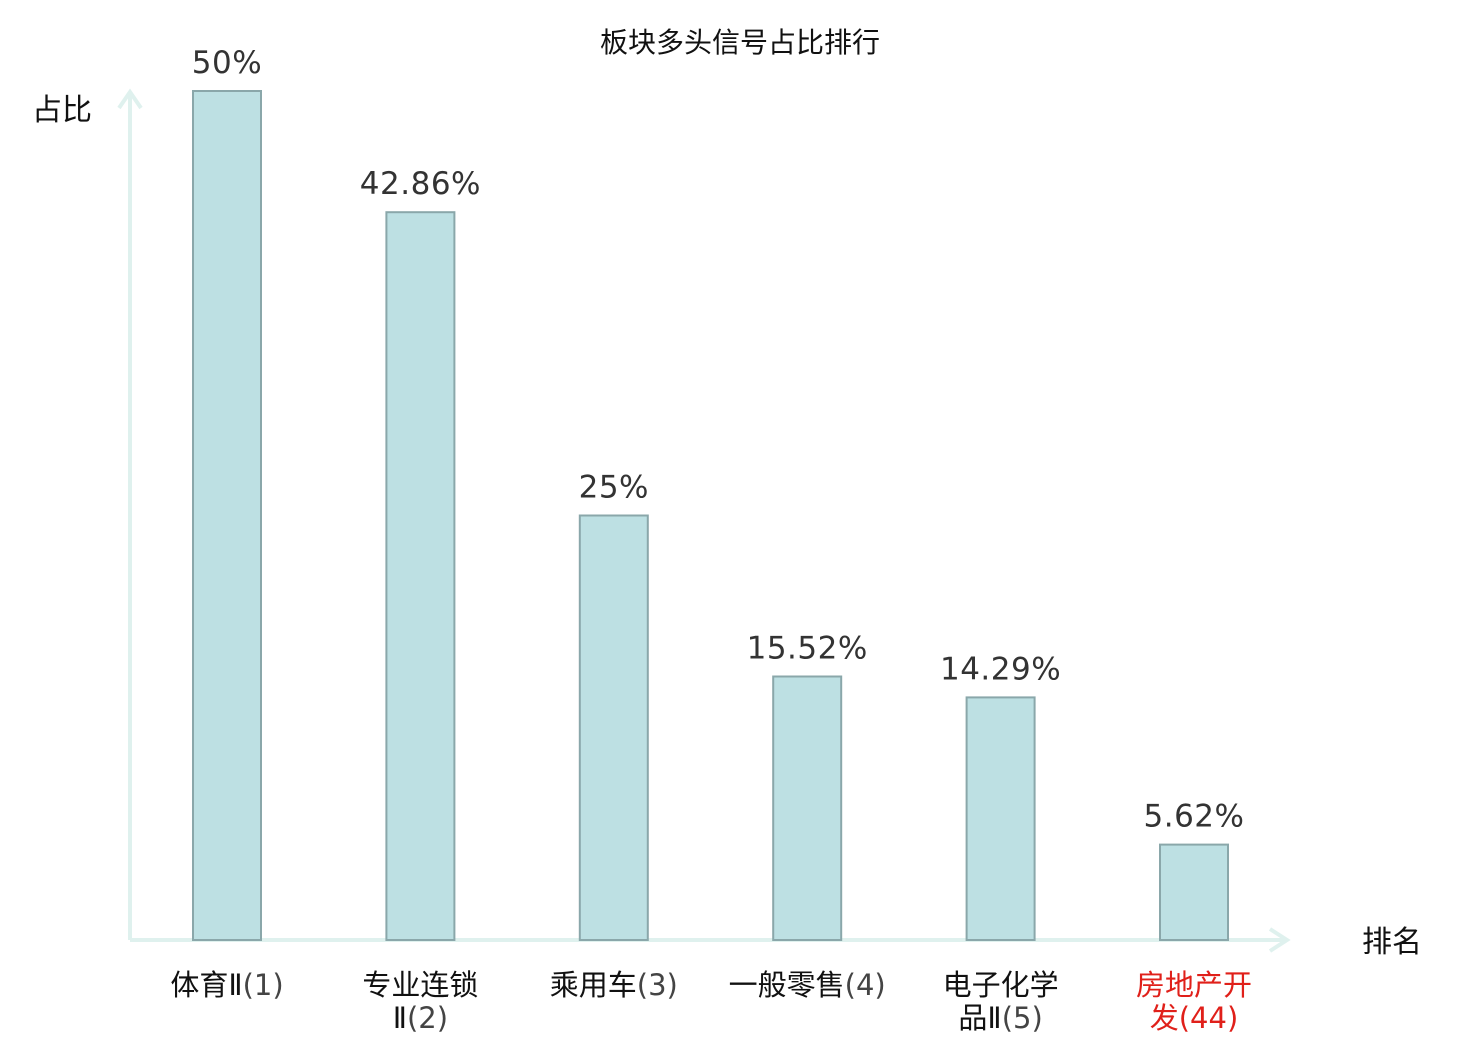  I want to click on category-rank: (5), so click(1022, 1018).